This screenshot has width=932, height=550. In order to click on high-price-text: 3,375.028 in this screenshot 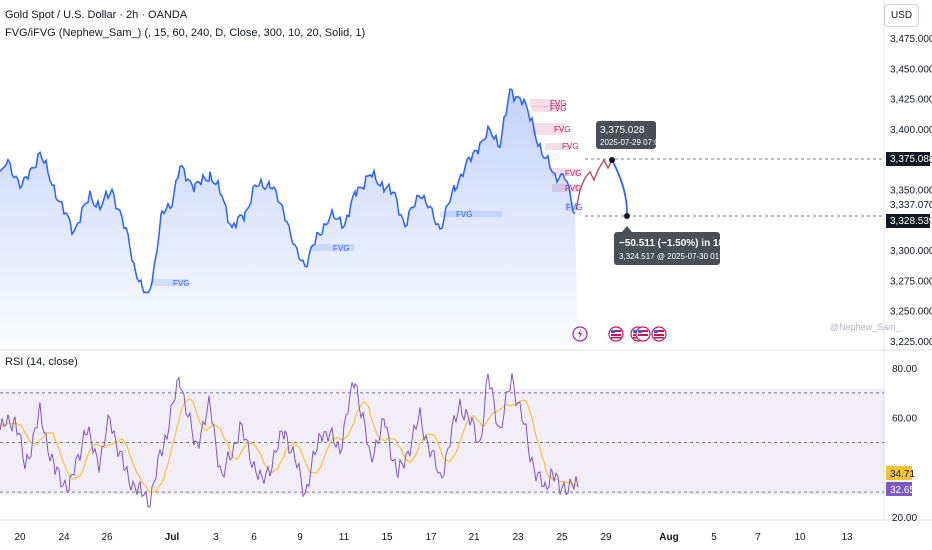, I will do `click(622, 130)`.